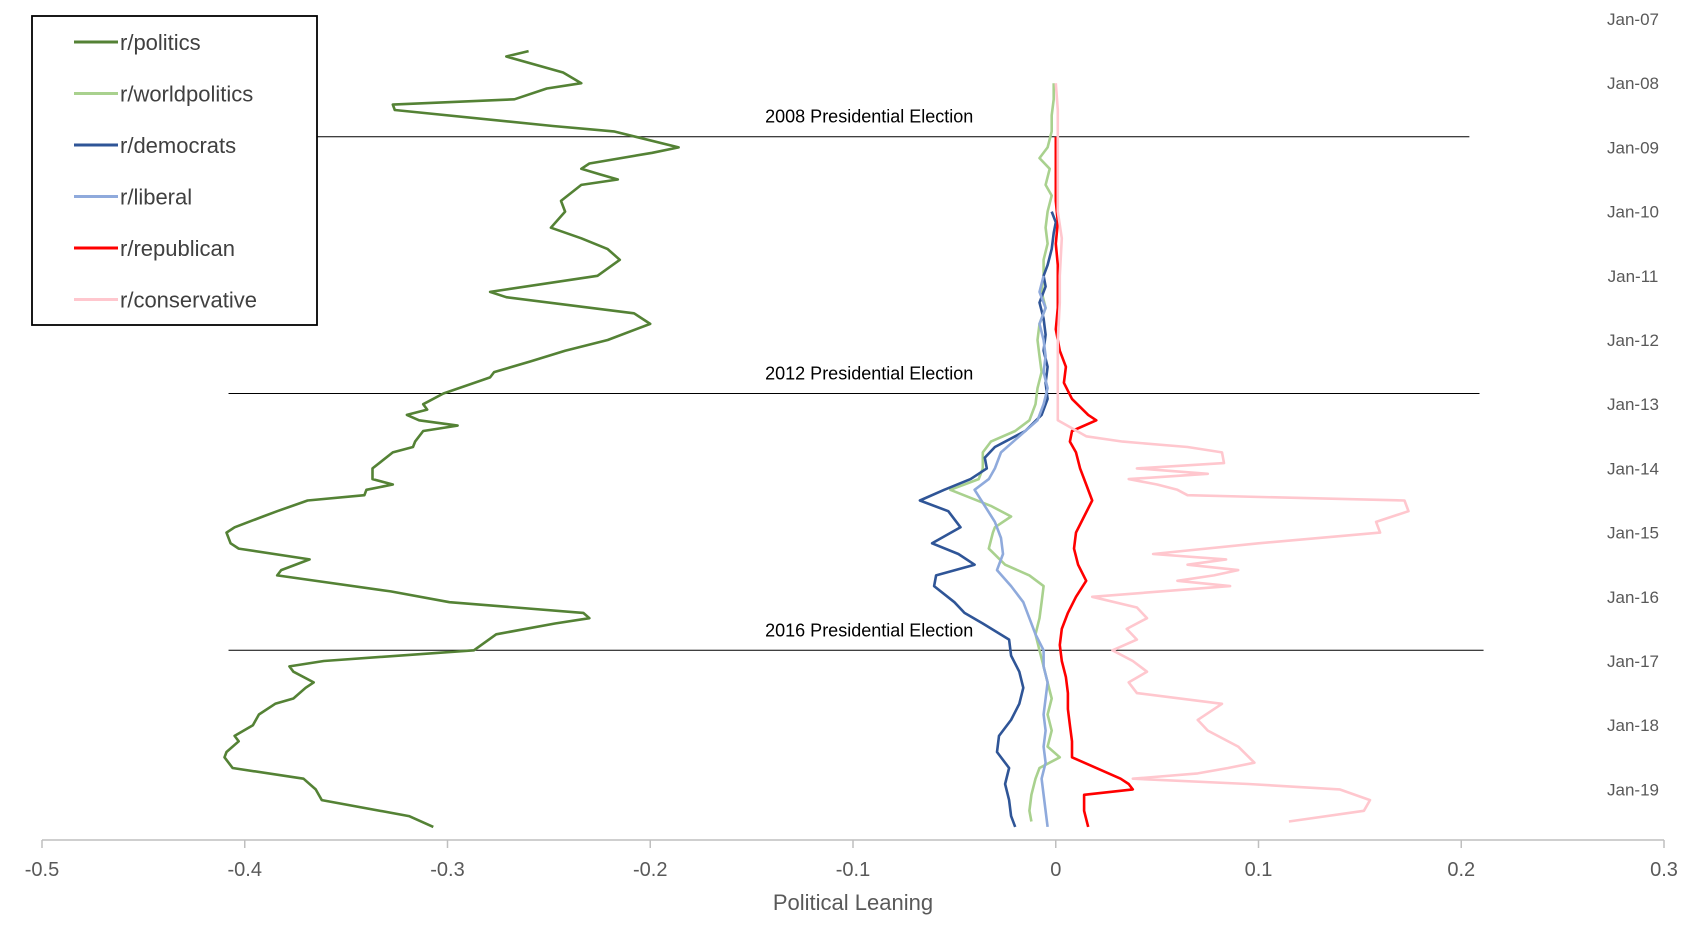  I want to click on x-tick-label: -0.2, so click(650, 870).